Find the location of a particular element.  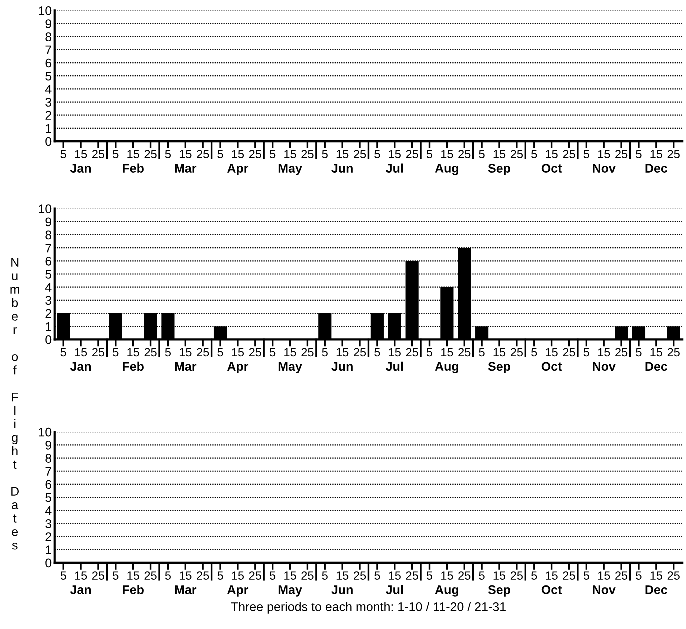

y-tick-label: 9 is located at coordinates (49, 24).